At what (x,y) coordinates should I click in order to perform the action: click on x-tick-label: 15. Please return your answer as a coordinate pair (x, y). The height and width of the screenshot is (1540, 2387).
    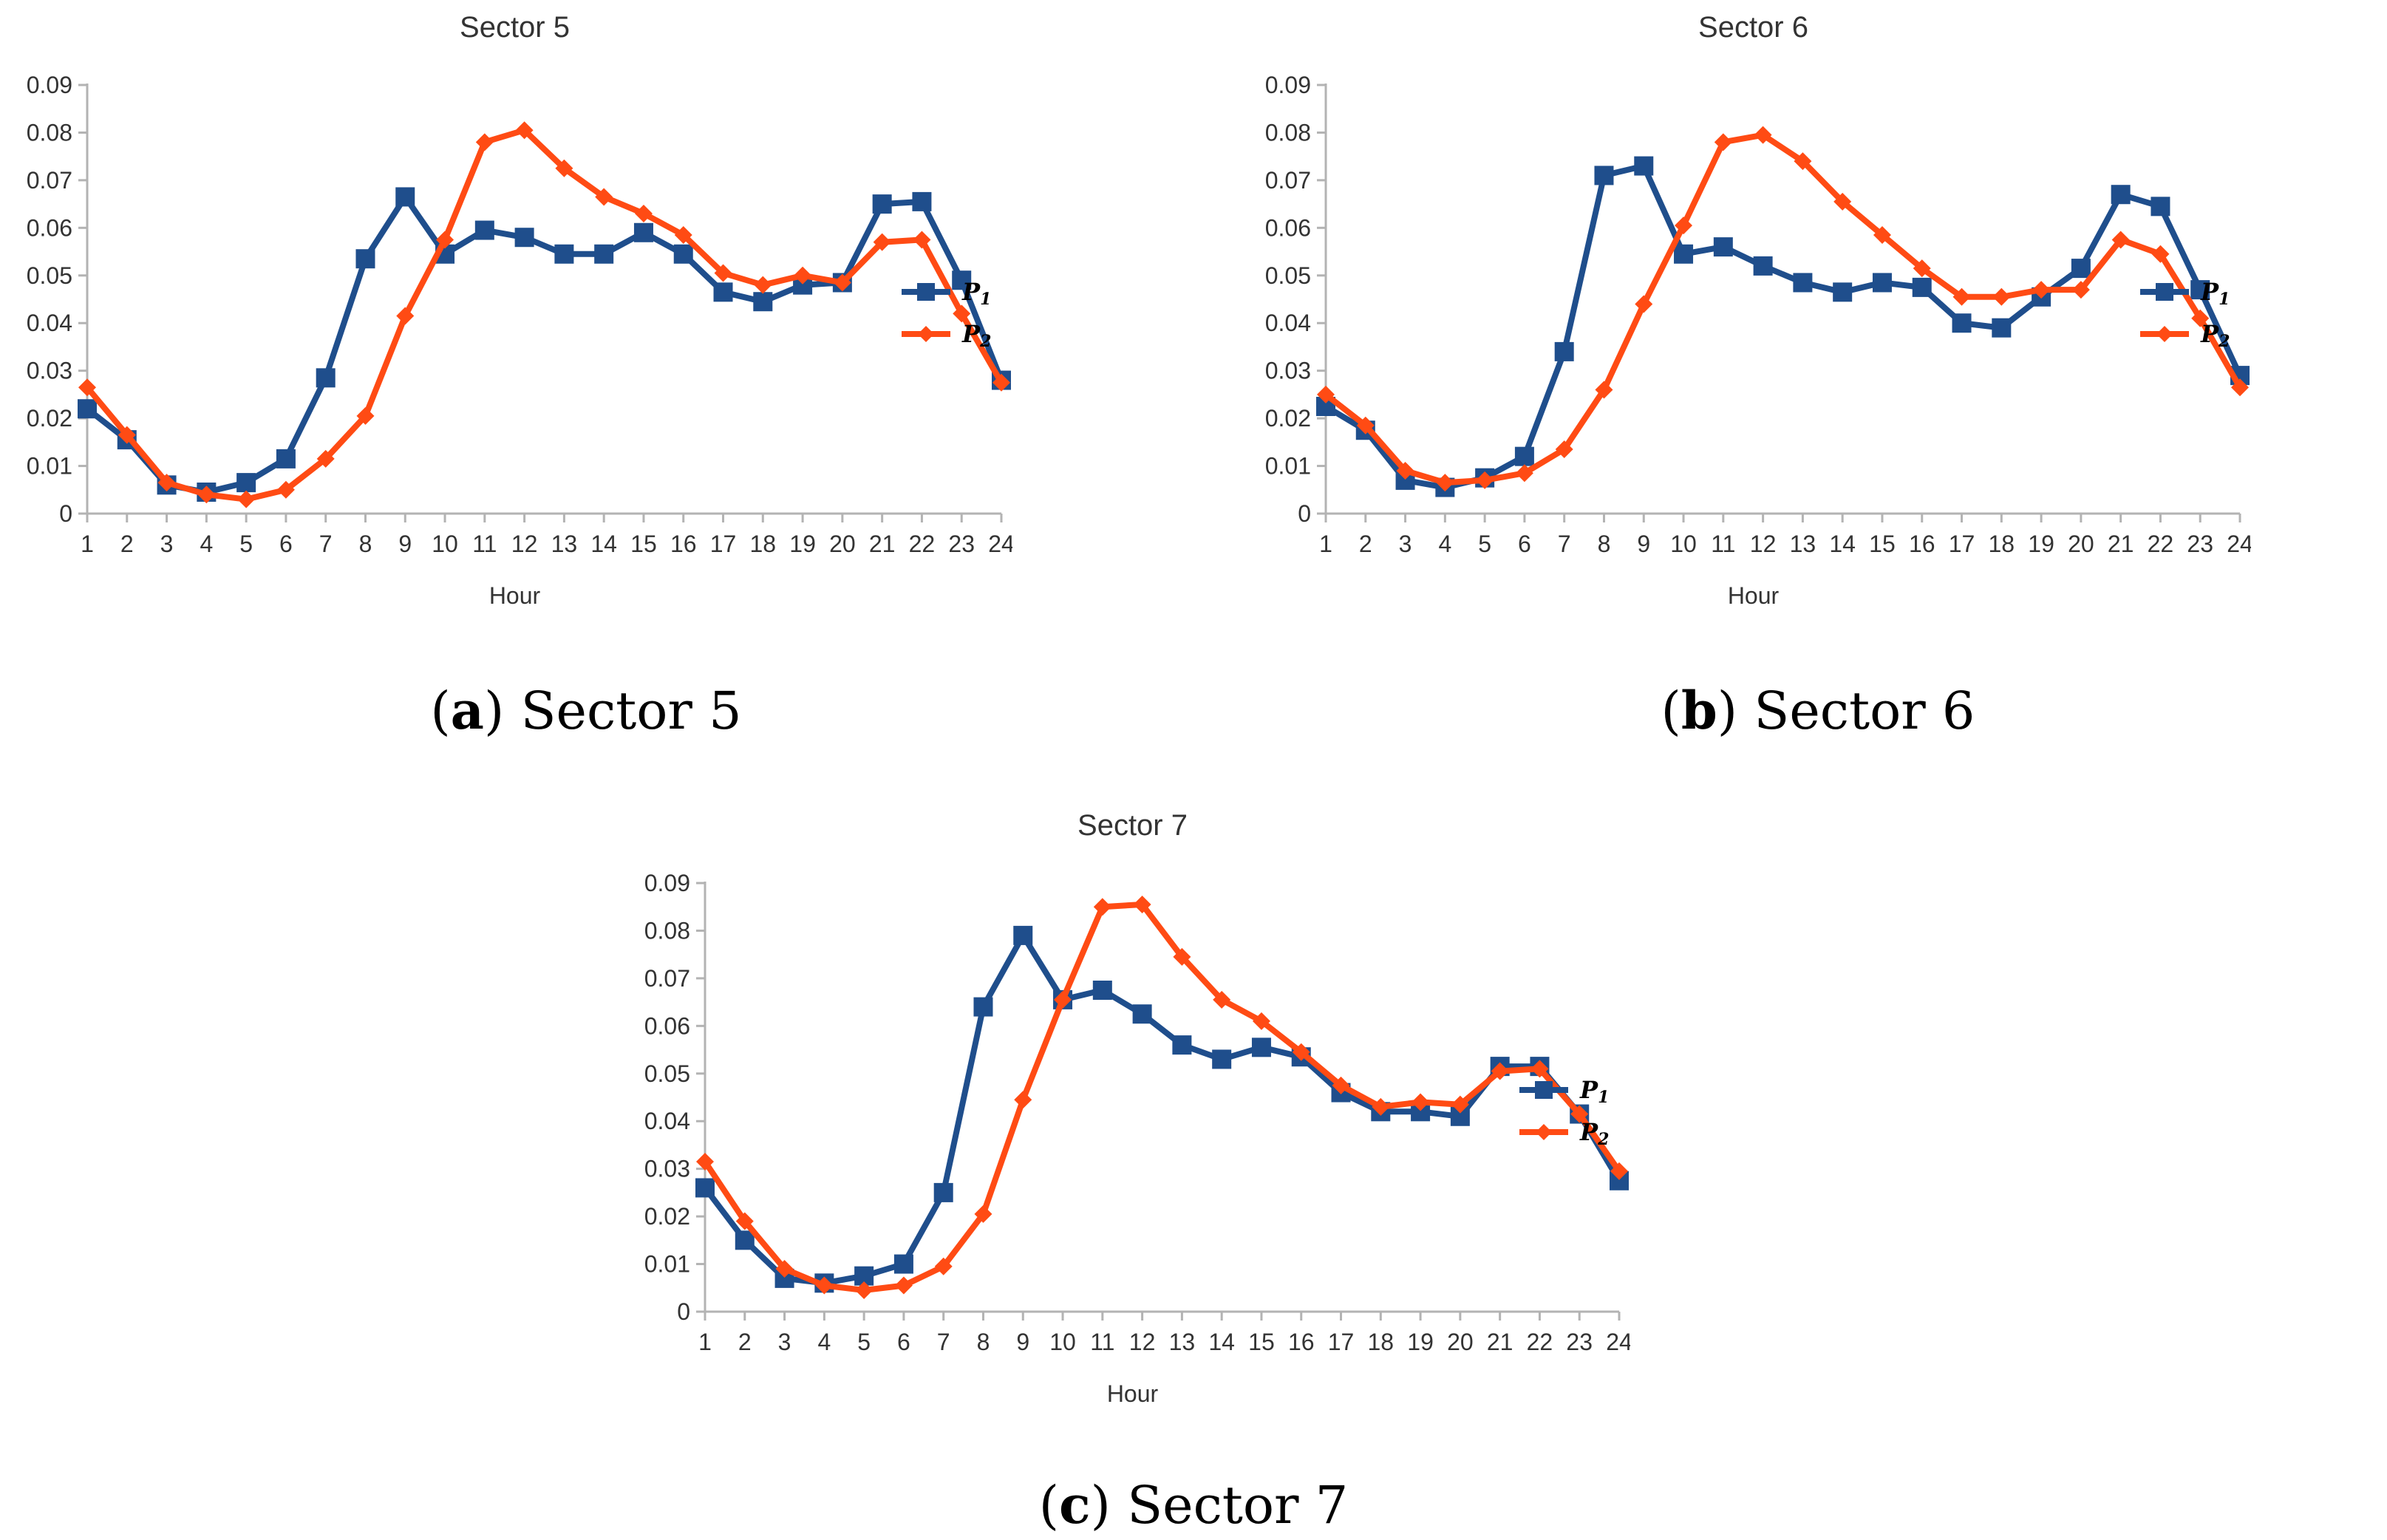
    Looking at the image, I should click on (1262, 1342).